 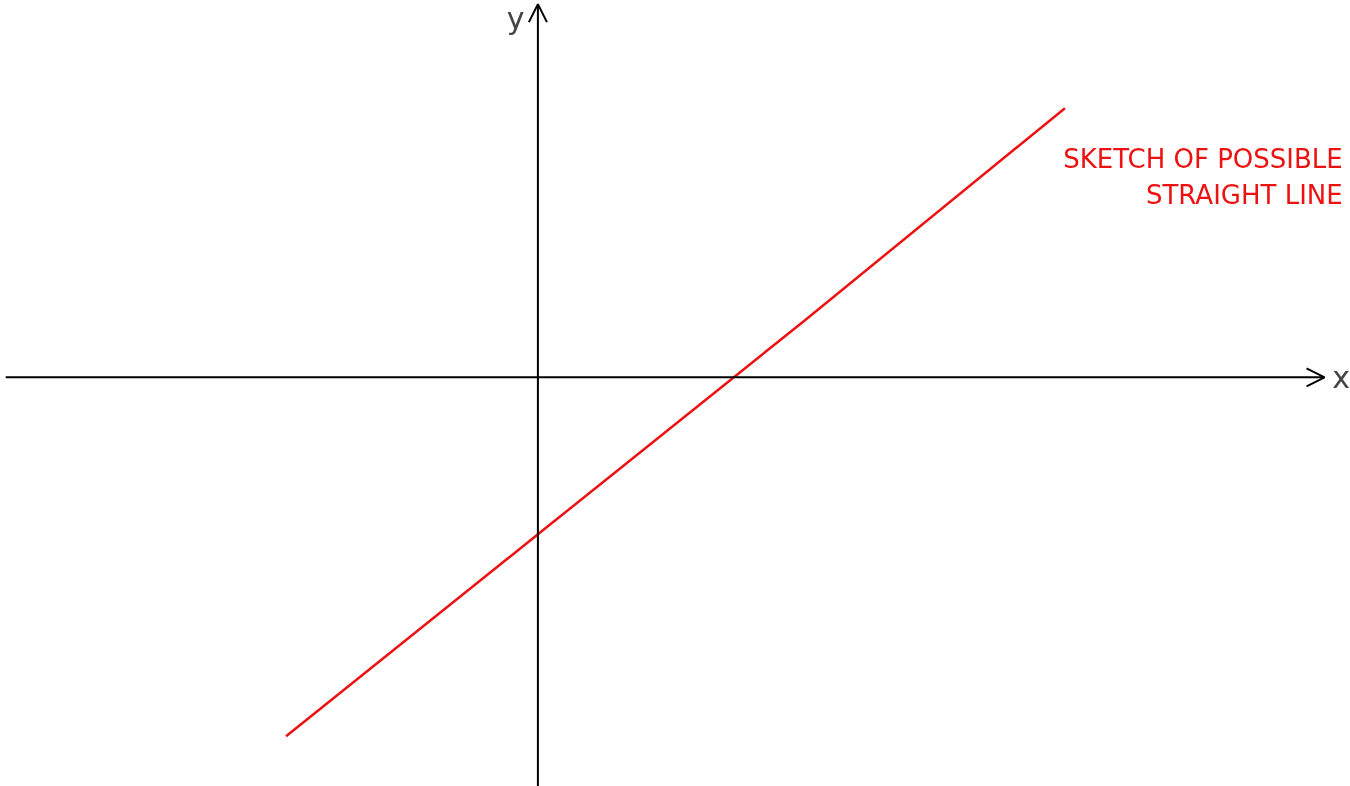 What do you see at coordinates (1203, 177) in the screenshot?
I see `annotation: SKETCH OF POSSIBLE STRAIGHT LINE` at bounding box center [1203, 177].